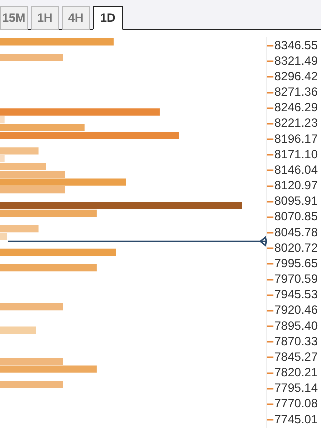  What do you see at coordinates (296, 76) in the screenshot?
I see `y-tick-label: 8296.42` at bounding box center [296, 76].